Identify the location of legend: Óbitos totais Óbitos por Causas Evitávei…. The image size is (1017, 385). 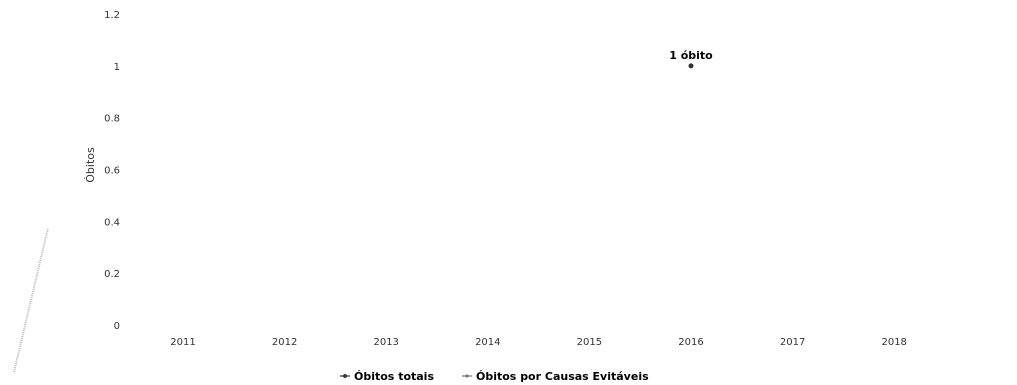
(494, 376).